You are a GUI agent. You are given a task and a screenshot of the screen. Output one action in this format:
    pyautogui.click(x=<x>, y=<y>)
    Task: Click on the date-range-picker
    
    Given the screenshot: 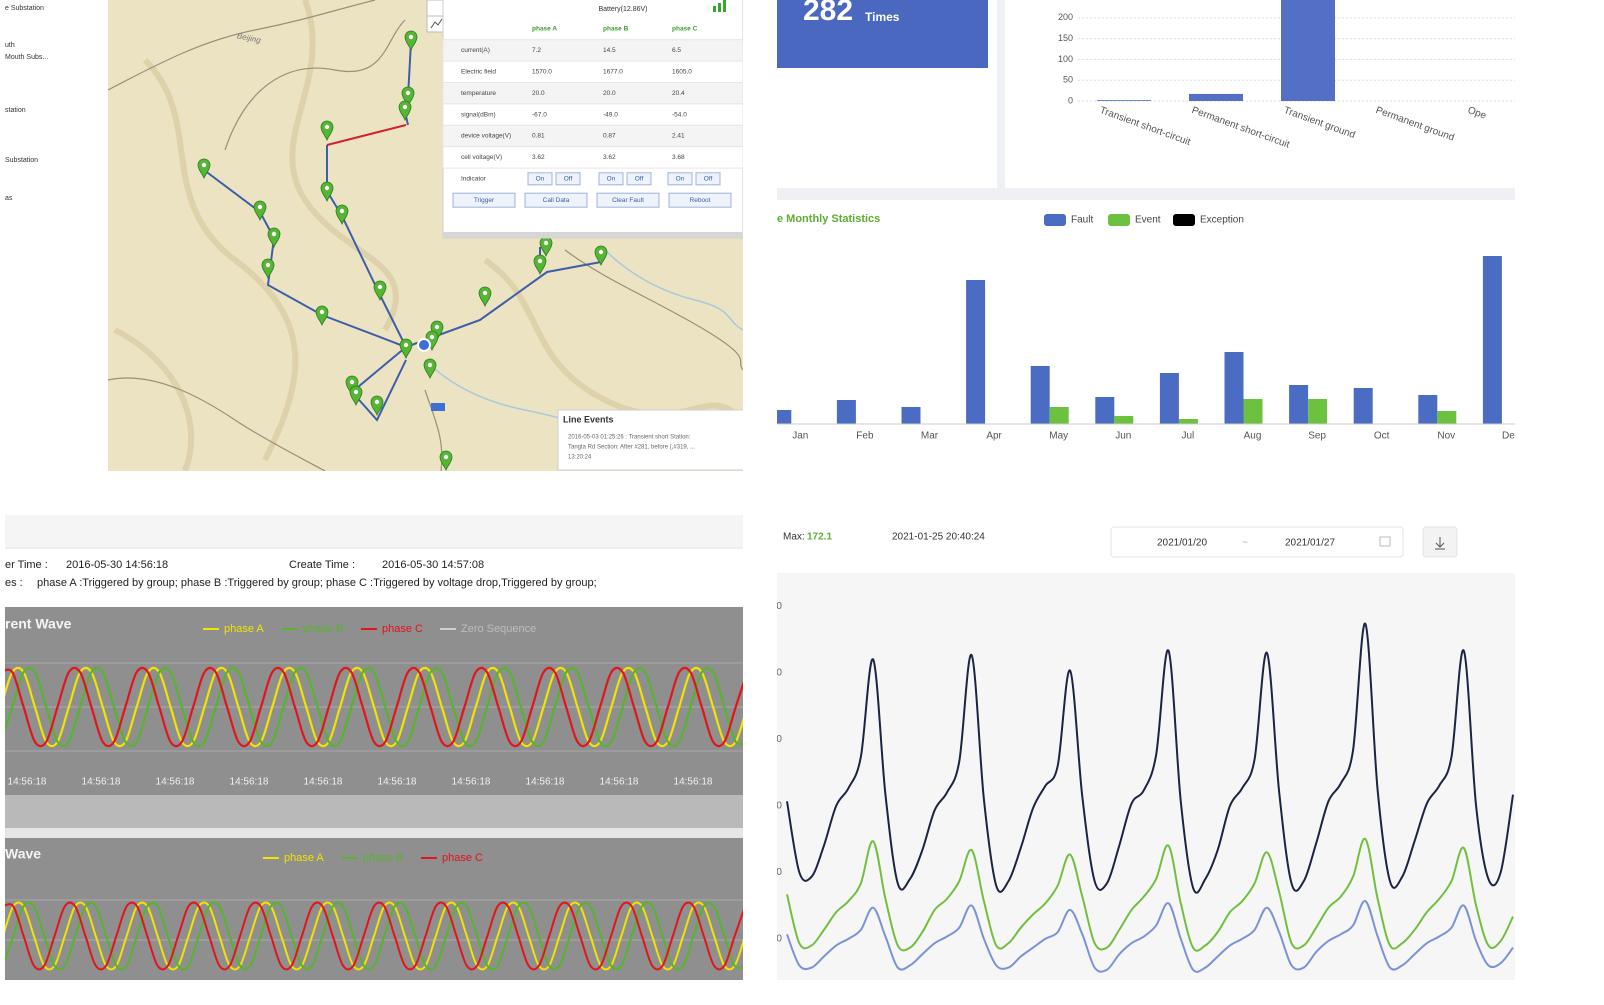 What is the action you would take?
    pyautogui.click(x=1257, y=542)
    